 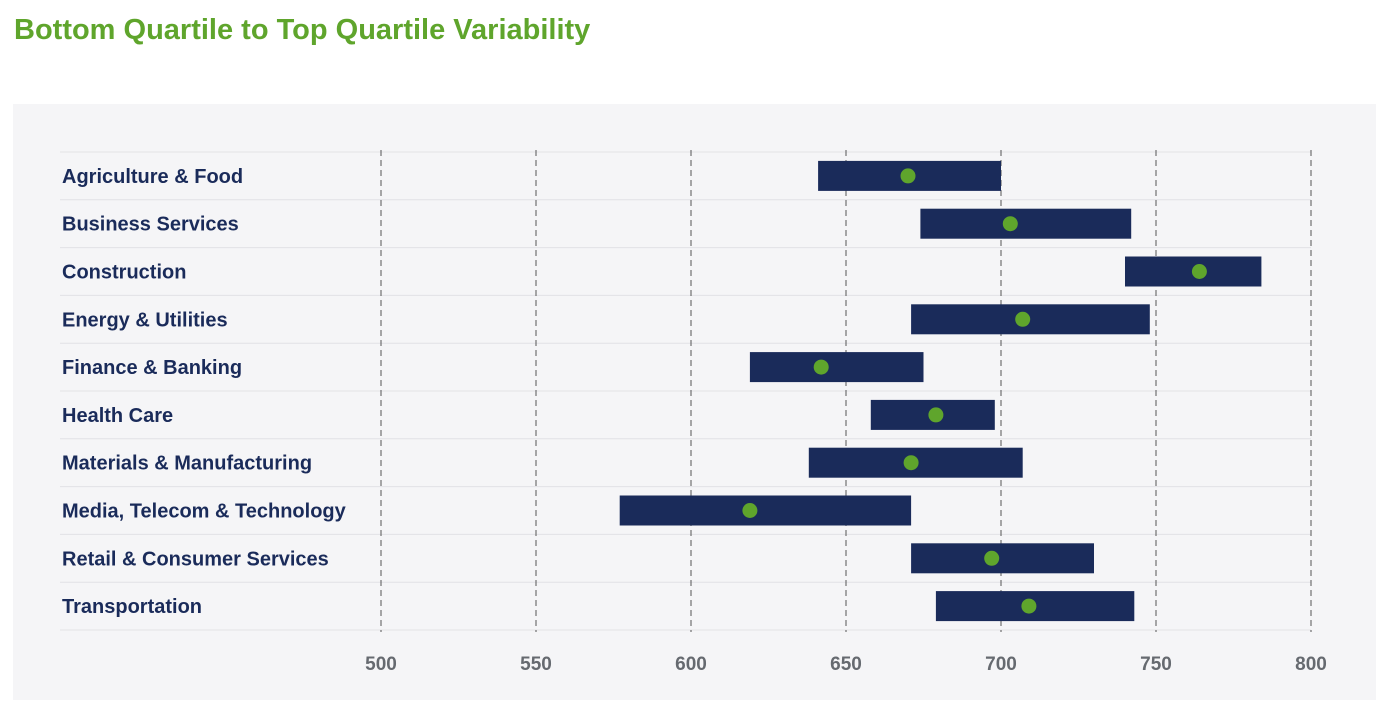 What do you see at coordinates (381, 664) in the screenshot?
I see `tick-label: 500` at bounding box center [381, 664].